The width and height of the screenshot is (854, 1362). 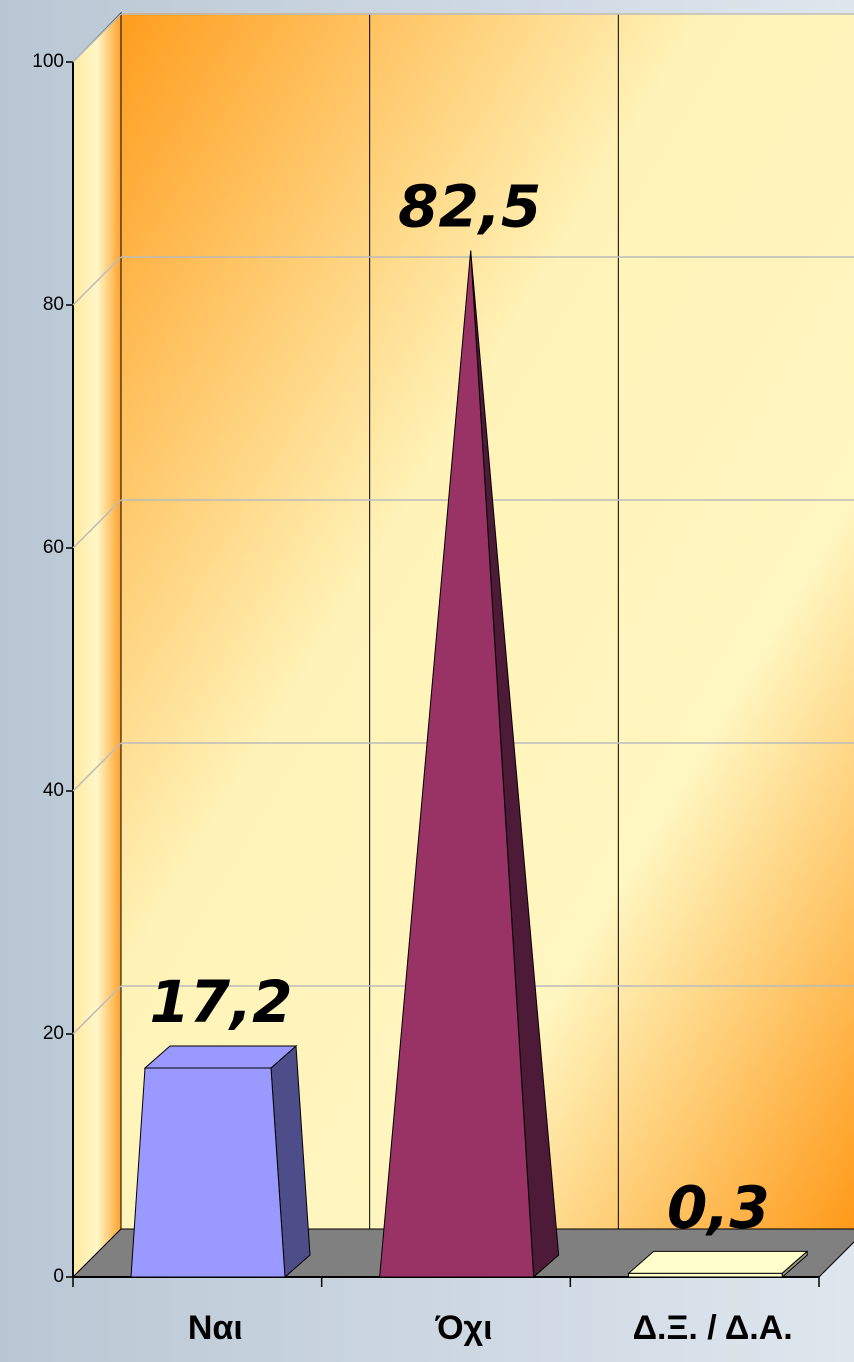 What do you see at coordinates (97, 645) in the screenshot?
I see `side-wall` at bounding box center [97, 645].